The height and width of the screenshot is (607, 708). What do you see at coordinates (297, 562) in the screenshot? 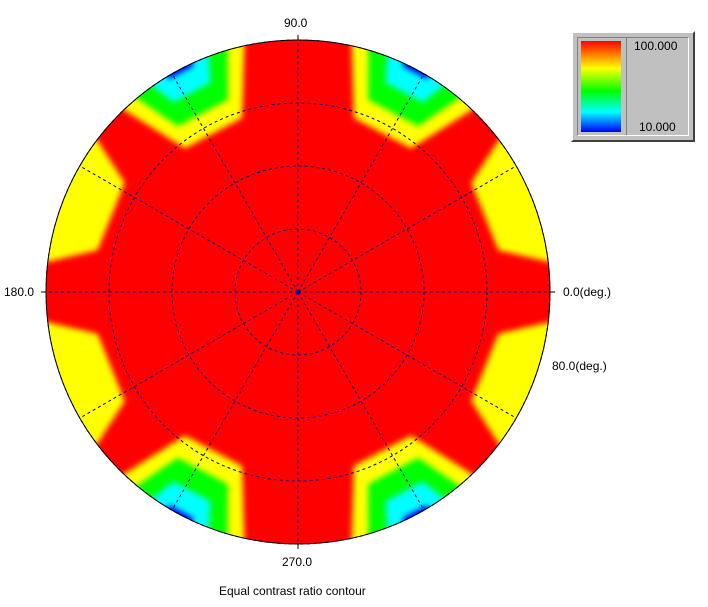
I see `angle-label-270: 270.0` at bounding box center [297, 562].